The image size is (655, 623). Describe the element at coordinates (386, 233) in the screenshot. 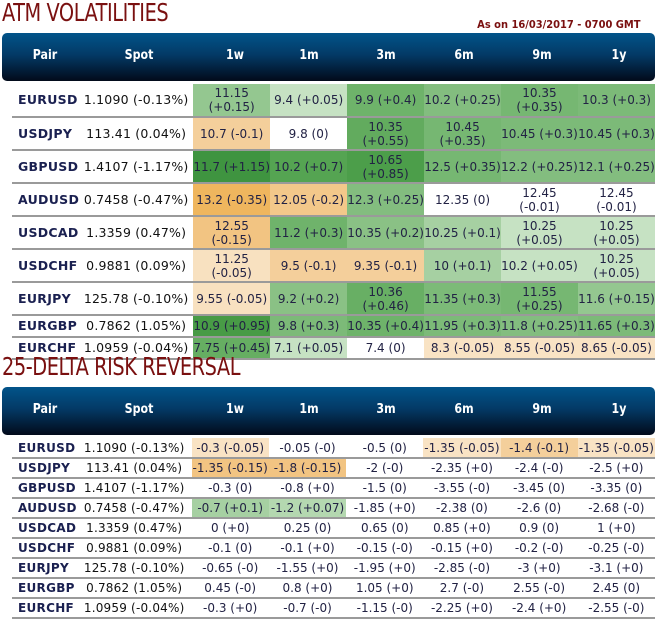

I see `value-cell-3m: 10.35 (+0.2)` at that location.